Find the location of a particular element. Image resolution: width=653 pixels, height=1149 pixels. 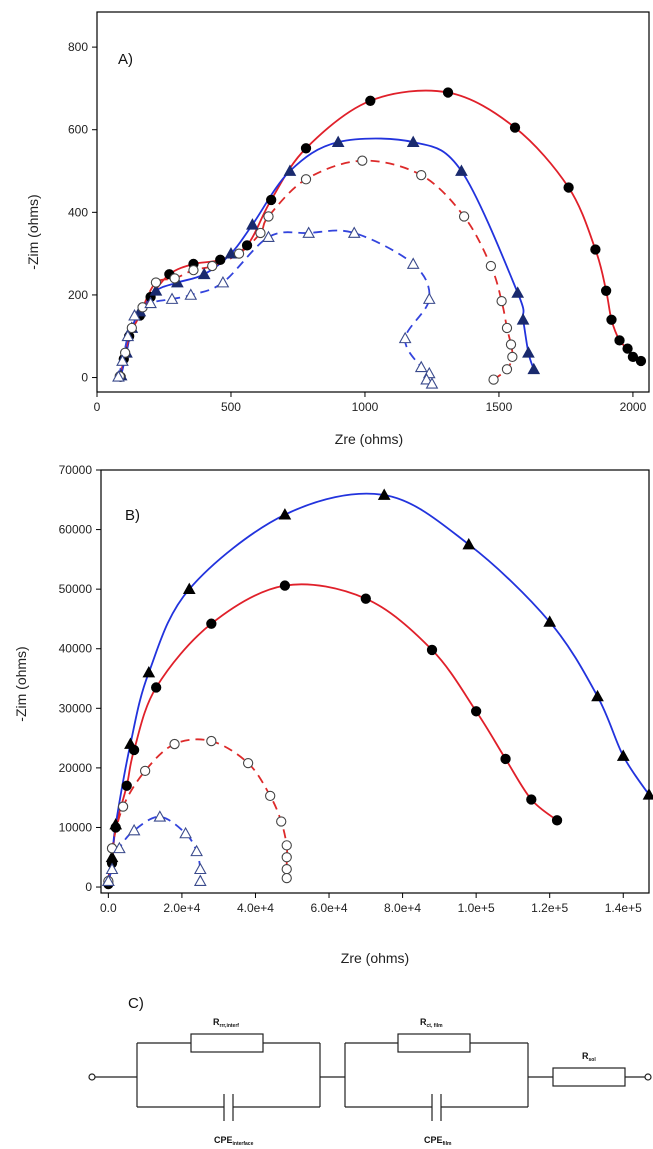

parallel-block-film is located at coordinates (436, 1077).